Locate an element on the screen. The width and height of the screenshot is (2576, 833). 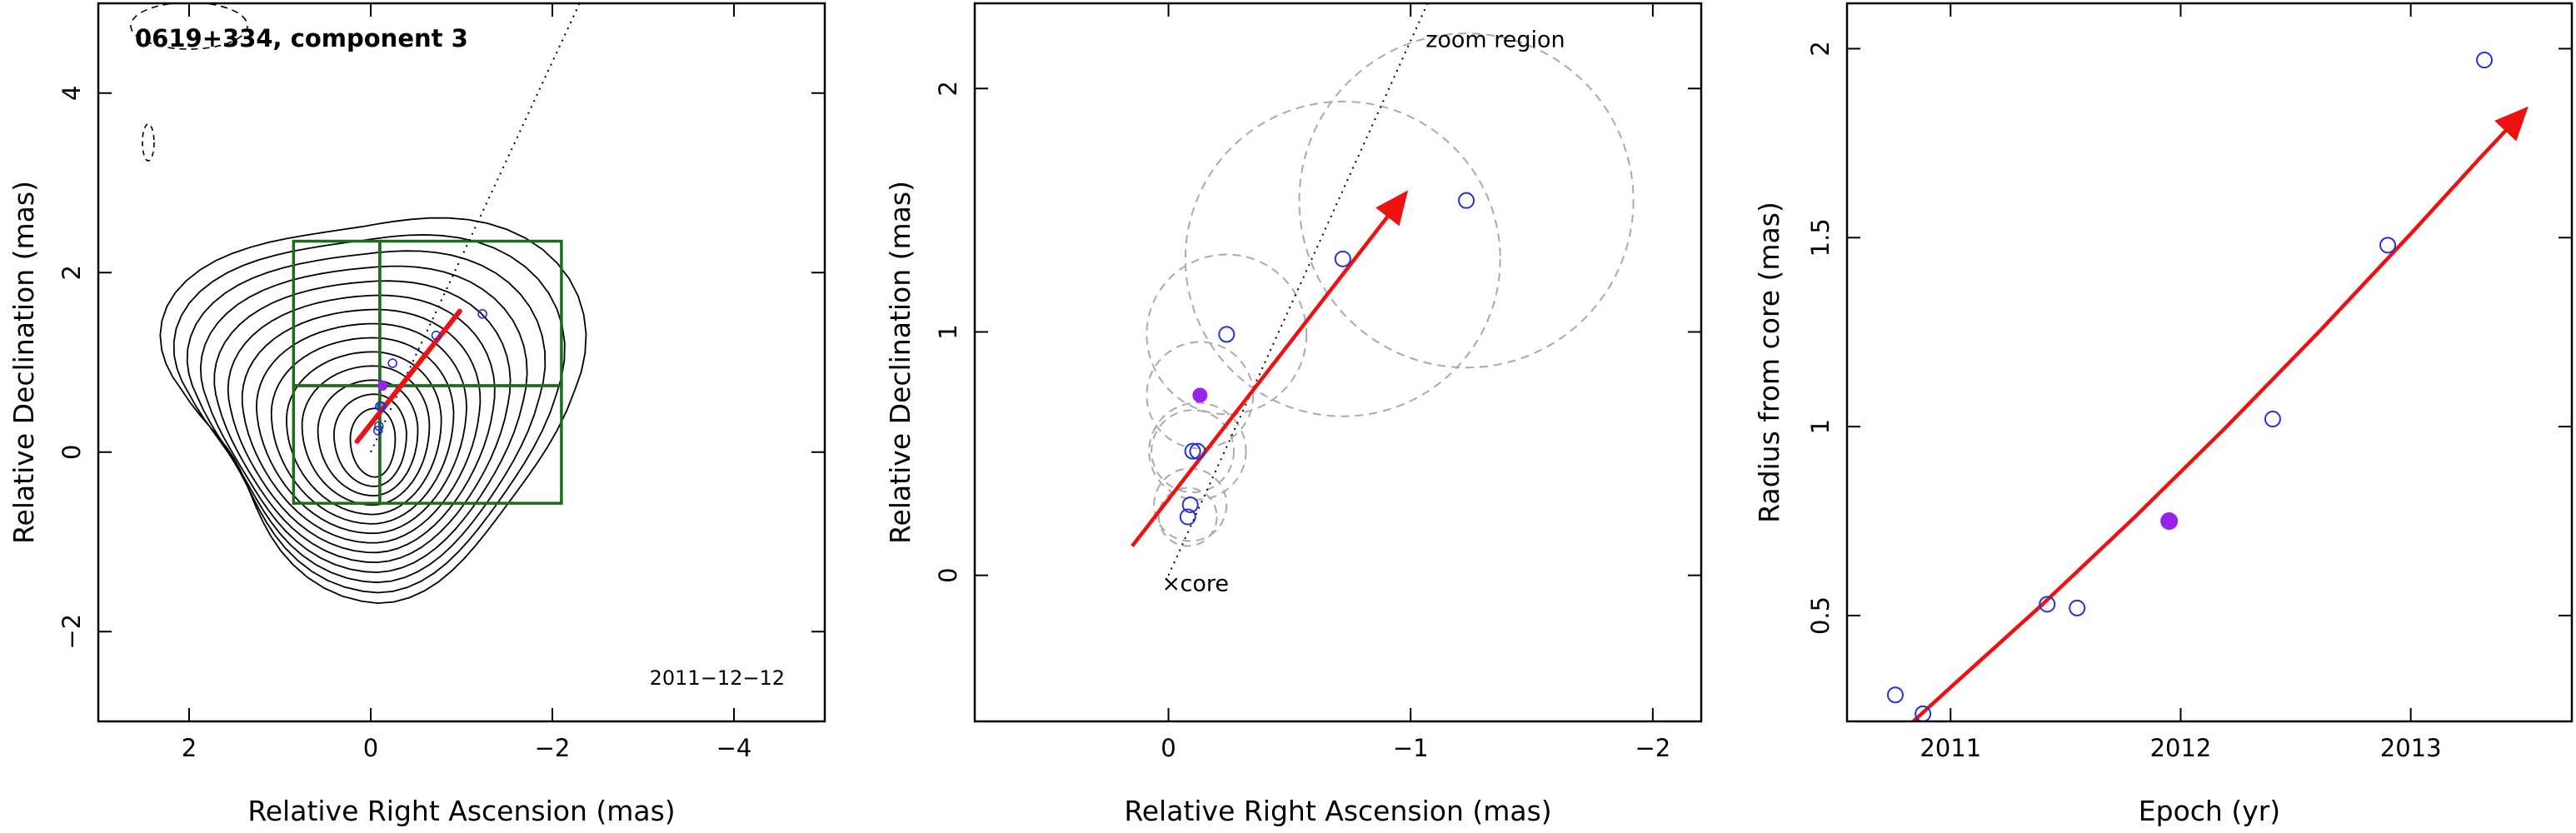
zoom-box is located at coordinates (470, 444).